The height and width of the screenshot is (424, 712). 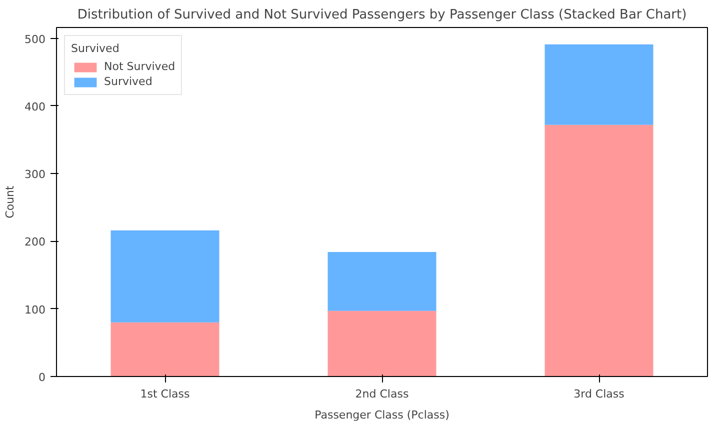 What do you see at coordinates (382, 394) in the screenshot?
I see `x-tick-label: 2nd Class` at bounding box center [382, 394].